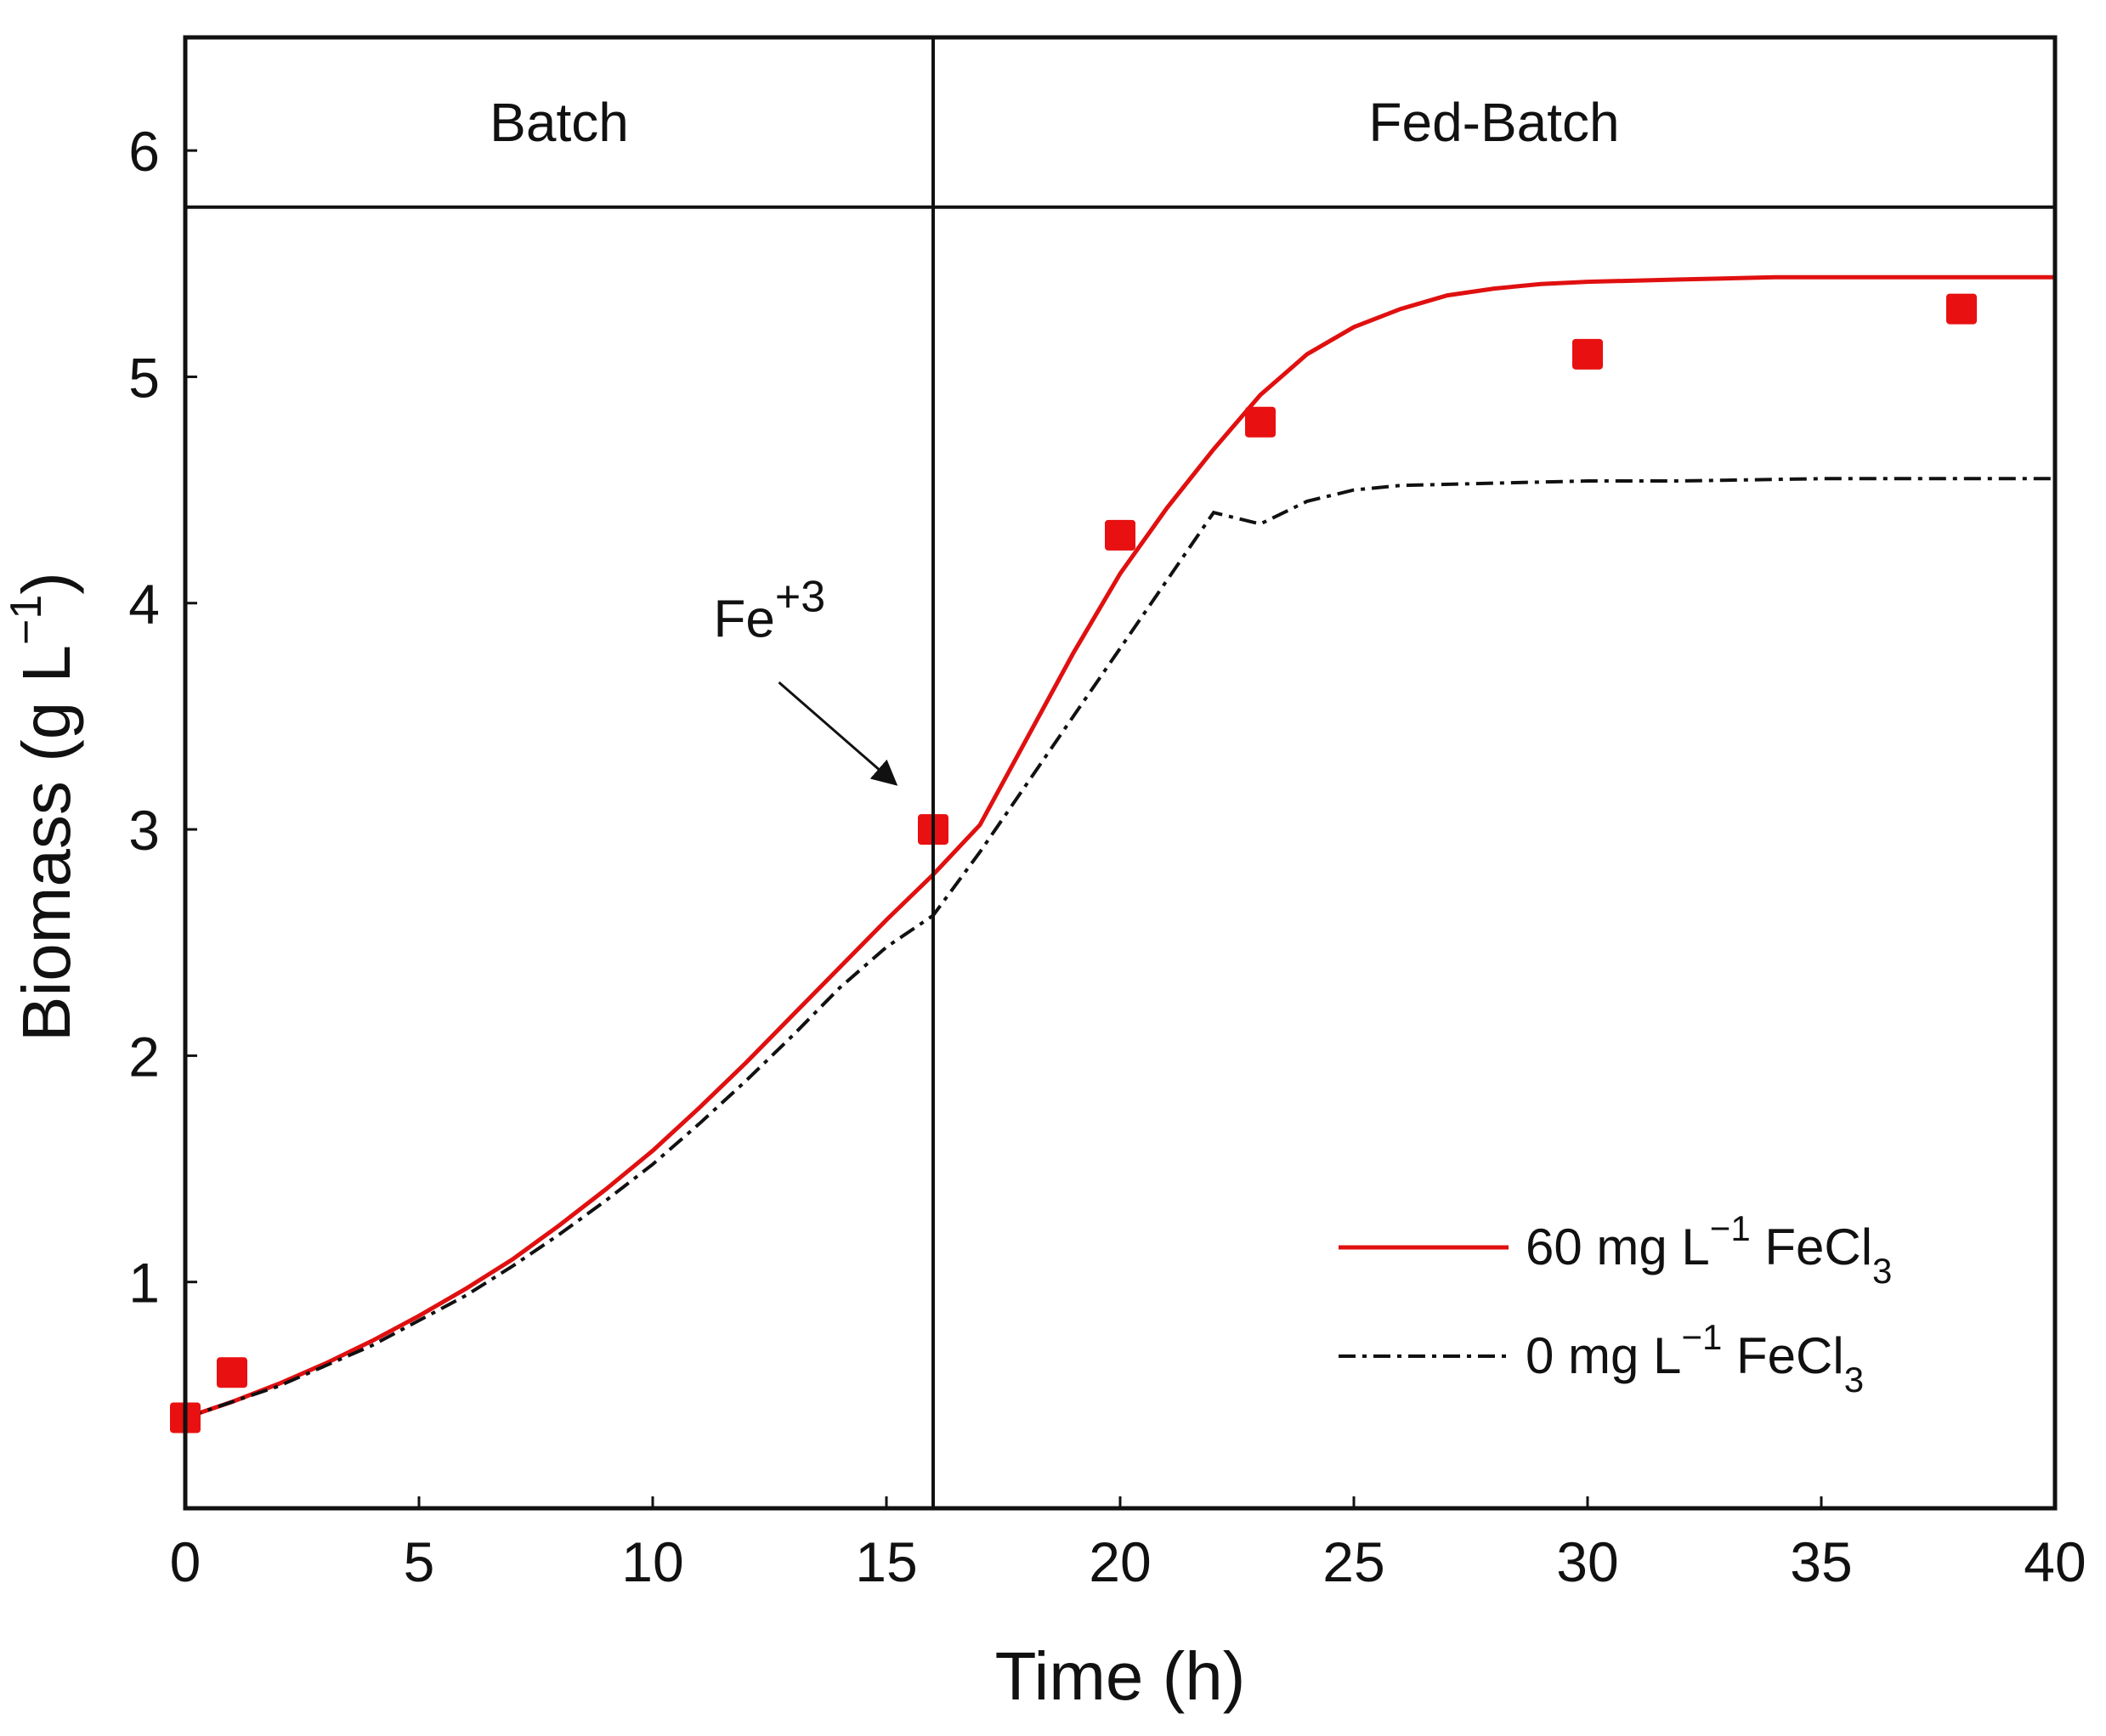  I want to click on y-axis-title: Biomass (g L−1), so click(43, 807).